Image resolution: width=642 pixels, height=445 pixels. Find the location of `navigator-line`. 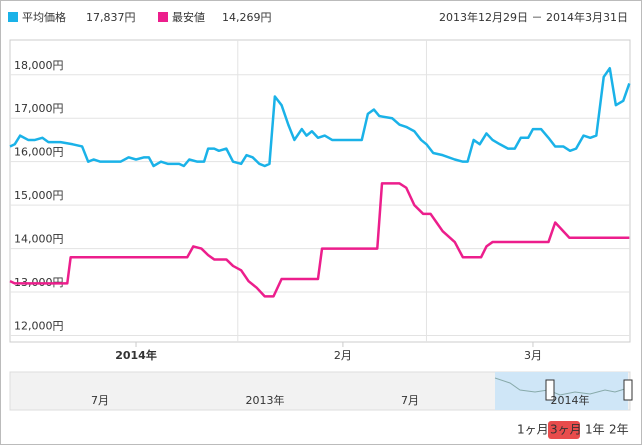

navigator-line is located at coordinates (561, 386).